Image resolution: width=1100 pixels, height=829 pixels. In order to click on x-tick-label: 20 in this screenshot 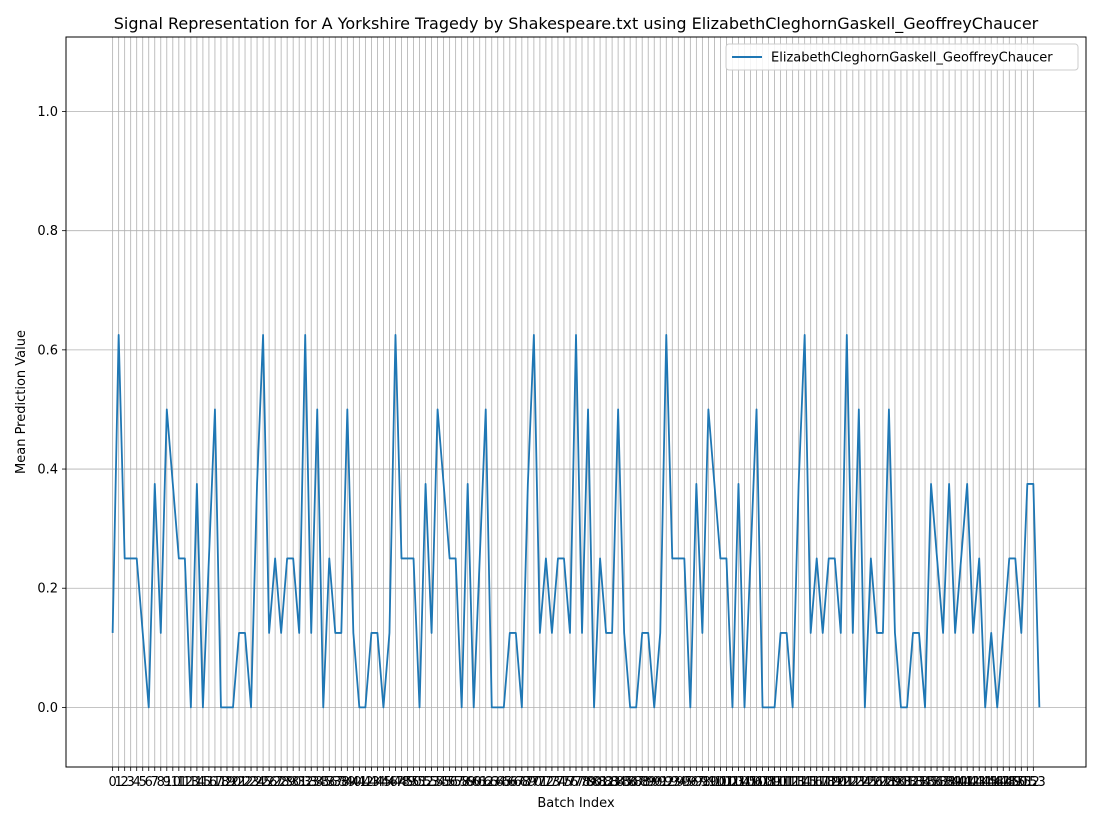, I will do `click(233, 782)`.